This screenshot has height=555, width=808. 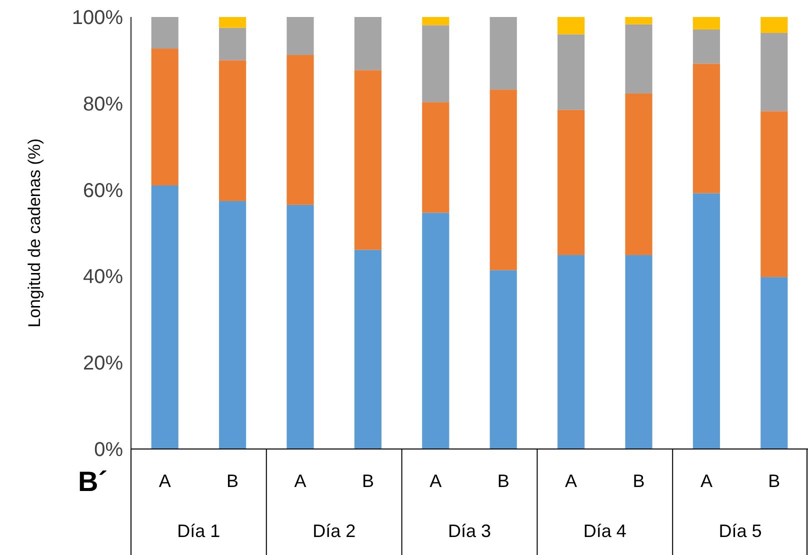 I want to click on text: Día 4, so click(x=604, y=531).